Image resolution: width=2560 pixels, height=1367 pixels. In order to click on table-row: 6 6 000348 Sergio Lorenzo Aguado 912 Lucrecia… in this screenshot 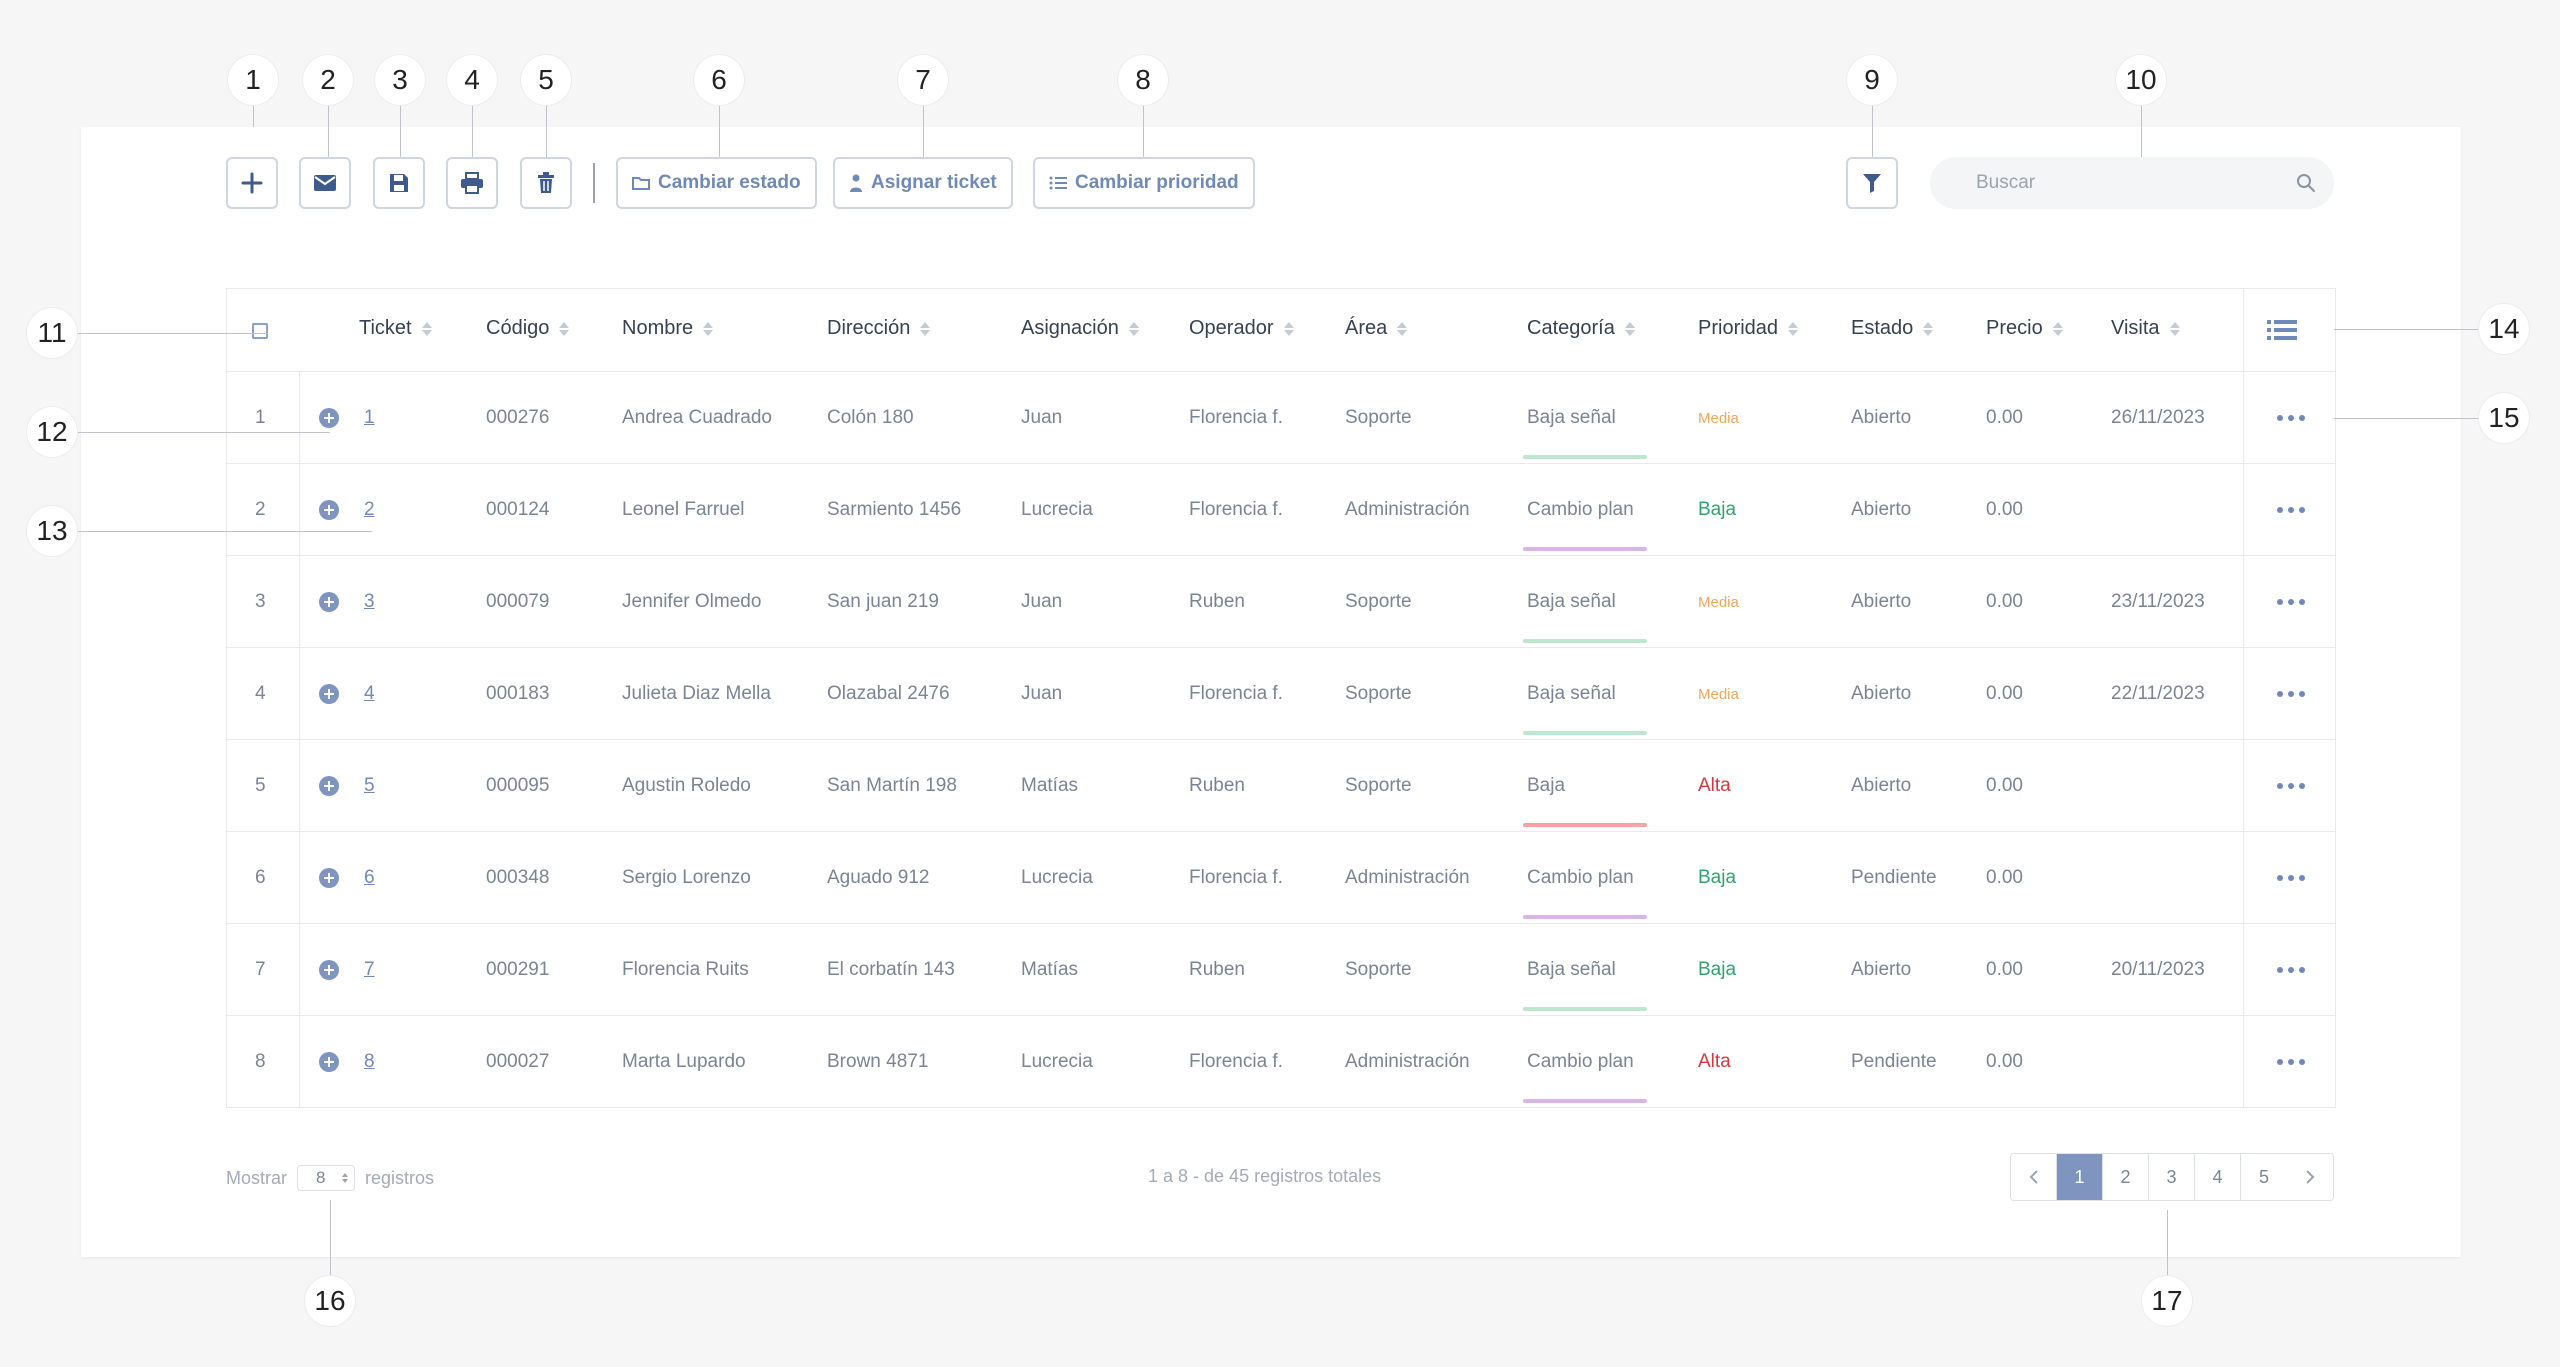, I will do `click(1281, 877)`.